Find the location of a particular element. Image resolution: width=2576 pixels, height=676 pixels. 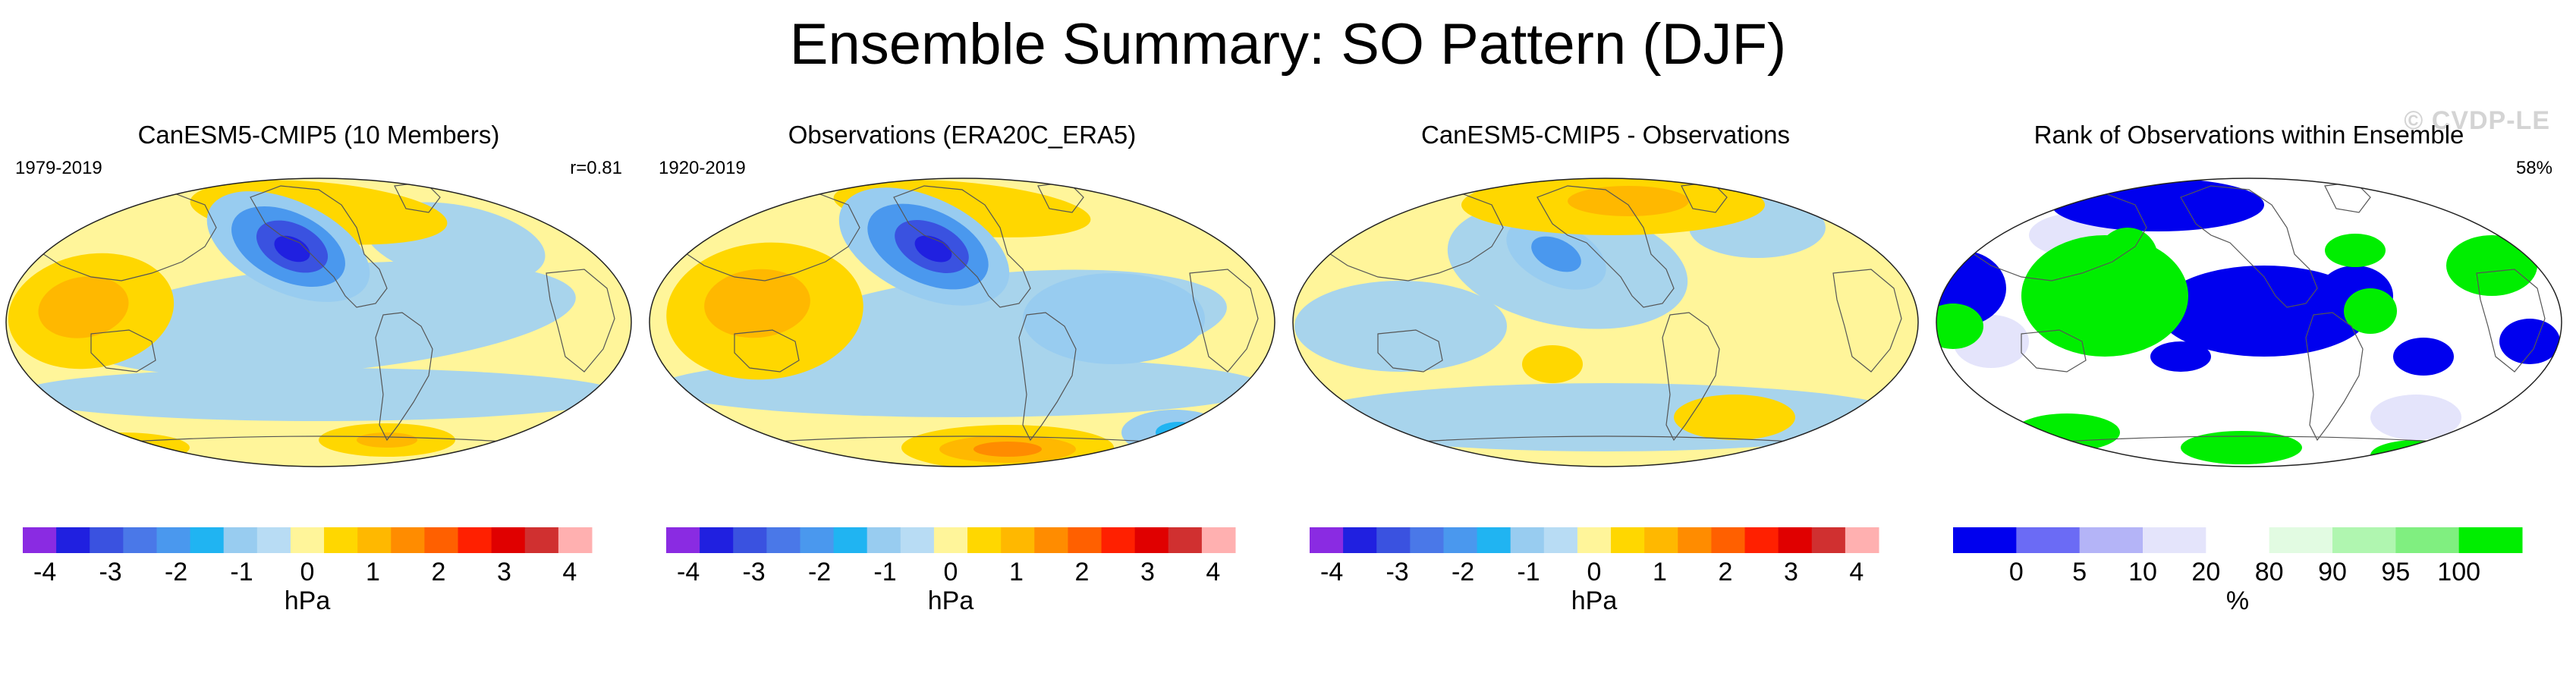

period-label: 1979-2019 is located at coordinates (58, 168).